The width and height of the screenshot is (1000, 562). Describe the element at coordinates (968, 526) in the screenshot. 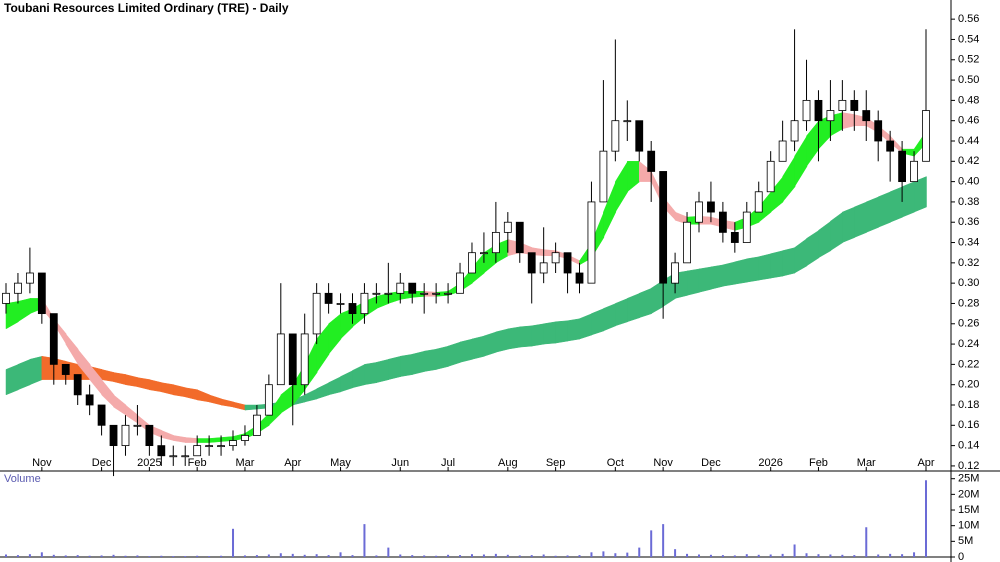

I see `volume-tick-label: 10M` at that location.